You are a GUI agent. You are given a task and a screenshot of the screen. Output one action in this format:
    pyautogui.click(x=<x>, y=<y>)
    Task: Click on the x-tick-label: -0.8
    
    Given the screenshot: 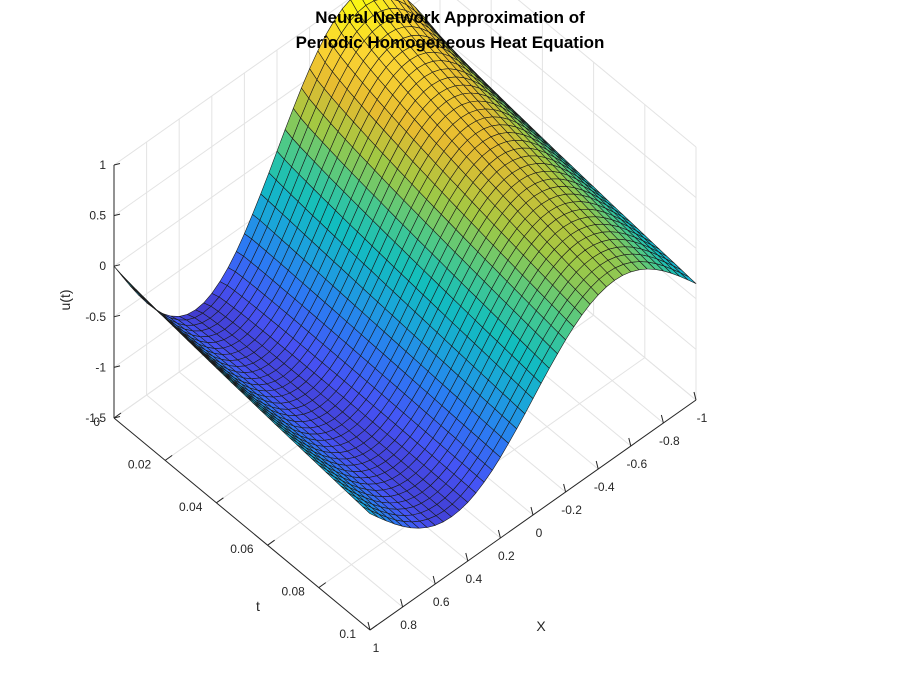 What is the action you would take?
    pyautogui.click(x=669, y=441)
    